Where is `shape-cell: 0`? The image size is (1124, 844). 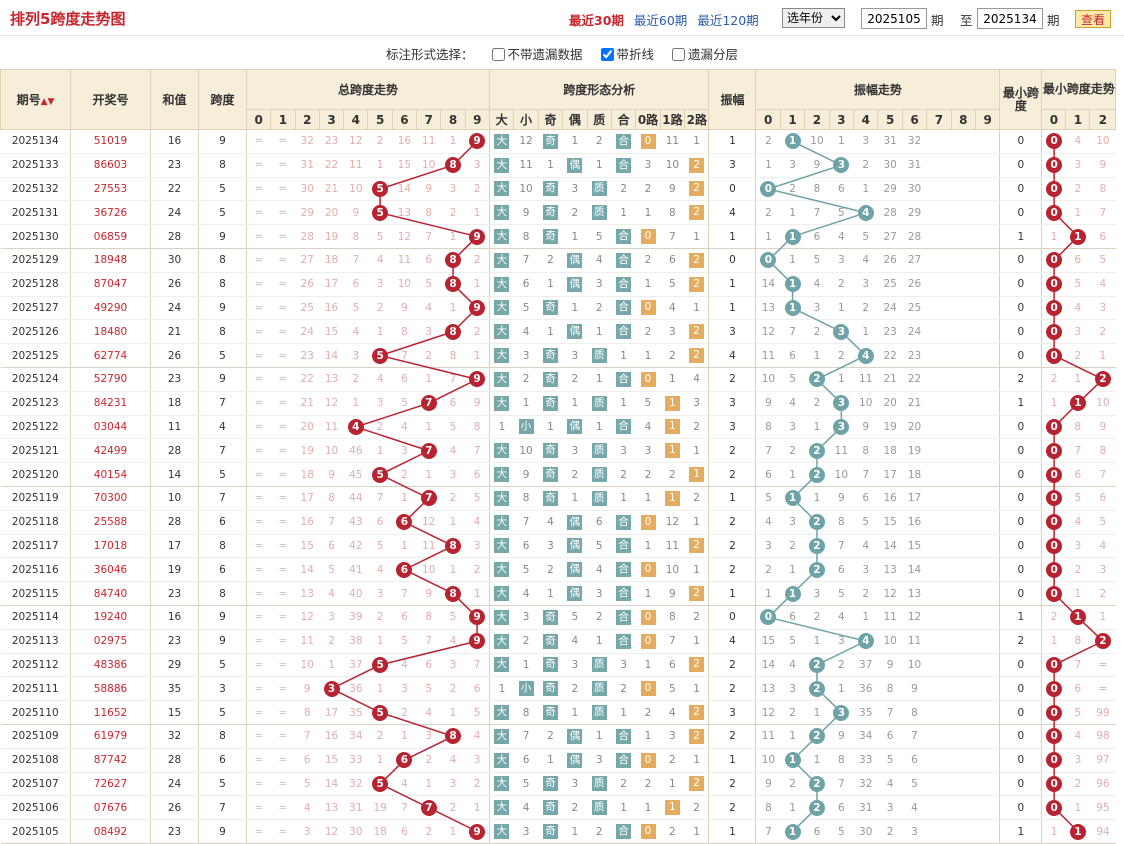
shape-cell: 0 is located at coordinates (648, 141).